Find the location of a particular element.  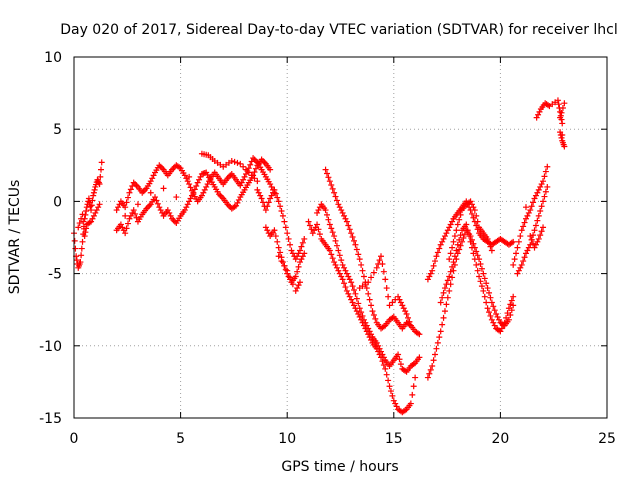

x-tick-label: 10 is located at coordinates (287, 439).